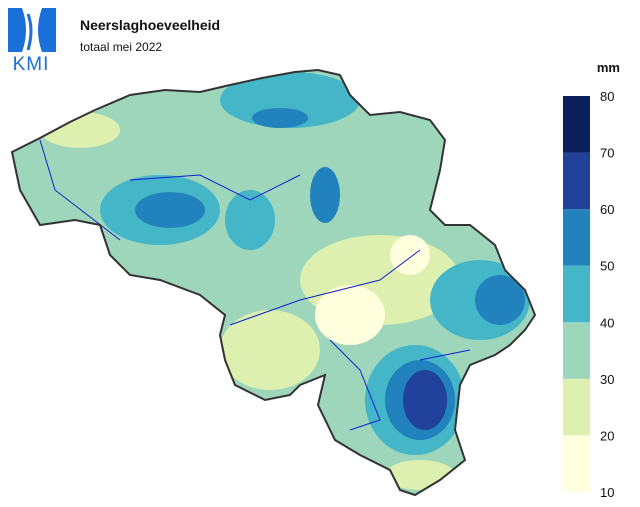 This screenshot has height=507, width=640. Describe the element at coordinates (32, 41) in the screenshot. I see `logo: KMI` at that location.